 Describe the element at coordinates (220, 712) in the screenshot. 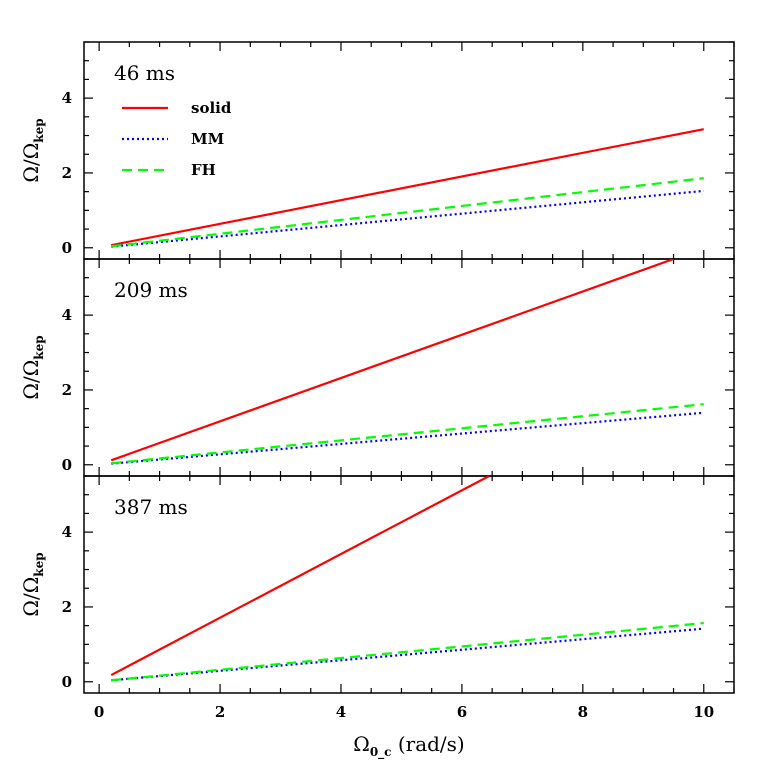

I see `x-tick-label: 2` at that location.